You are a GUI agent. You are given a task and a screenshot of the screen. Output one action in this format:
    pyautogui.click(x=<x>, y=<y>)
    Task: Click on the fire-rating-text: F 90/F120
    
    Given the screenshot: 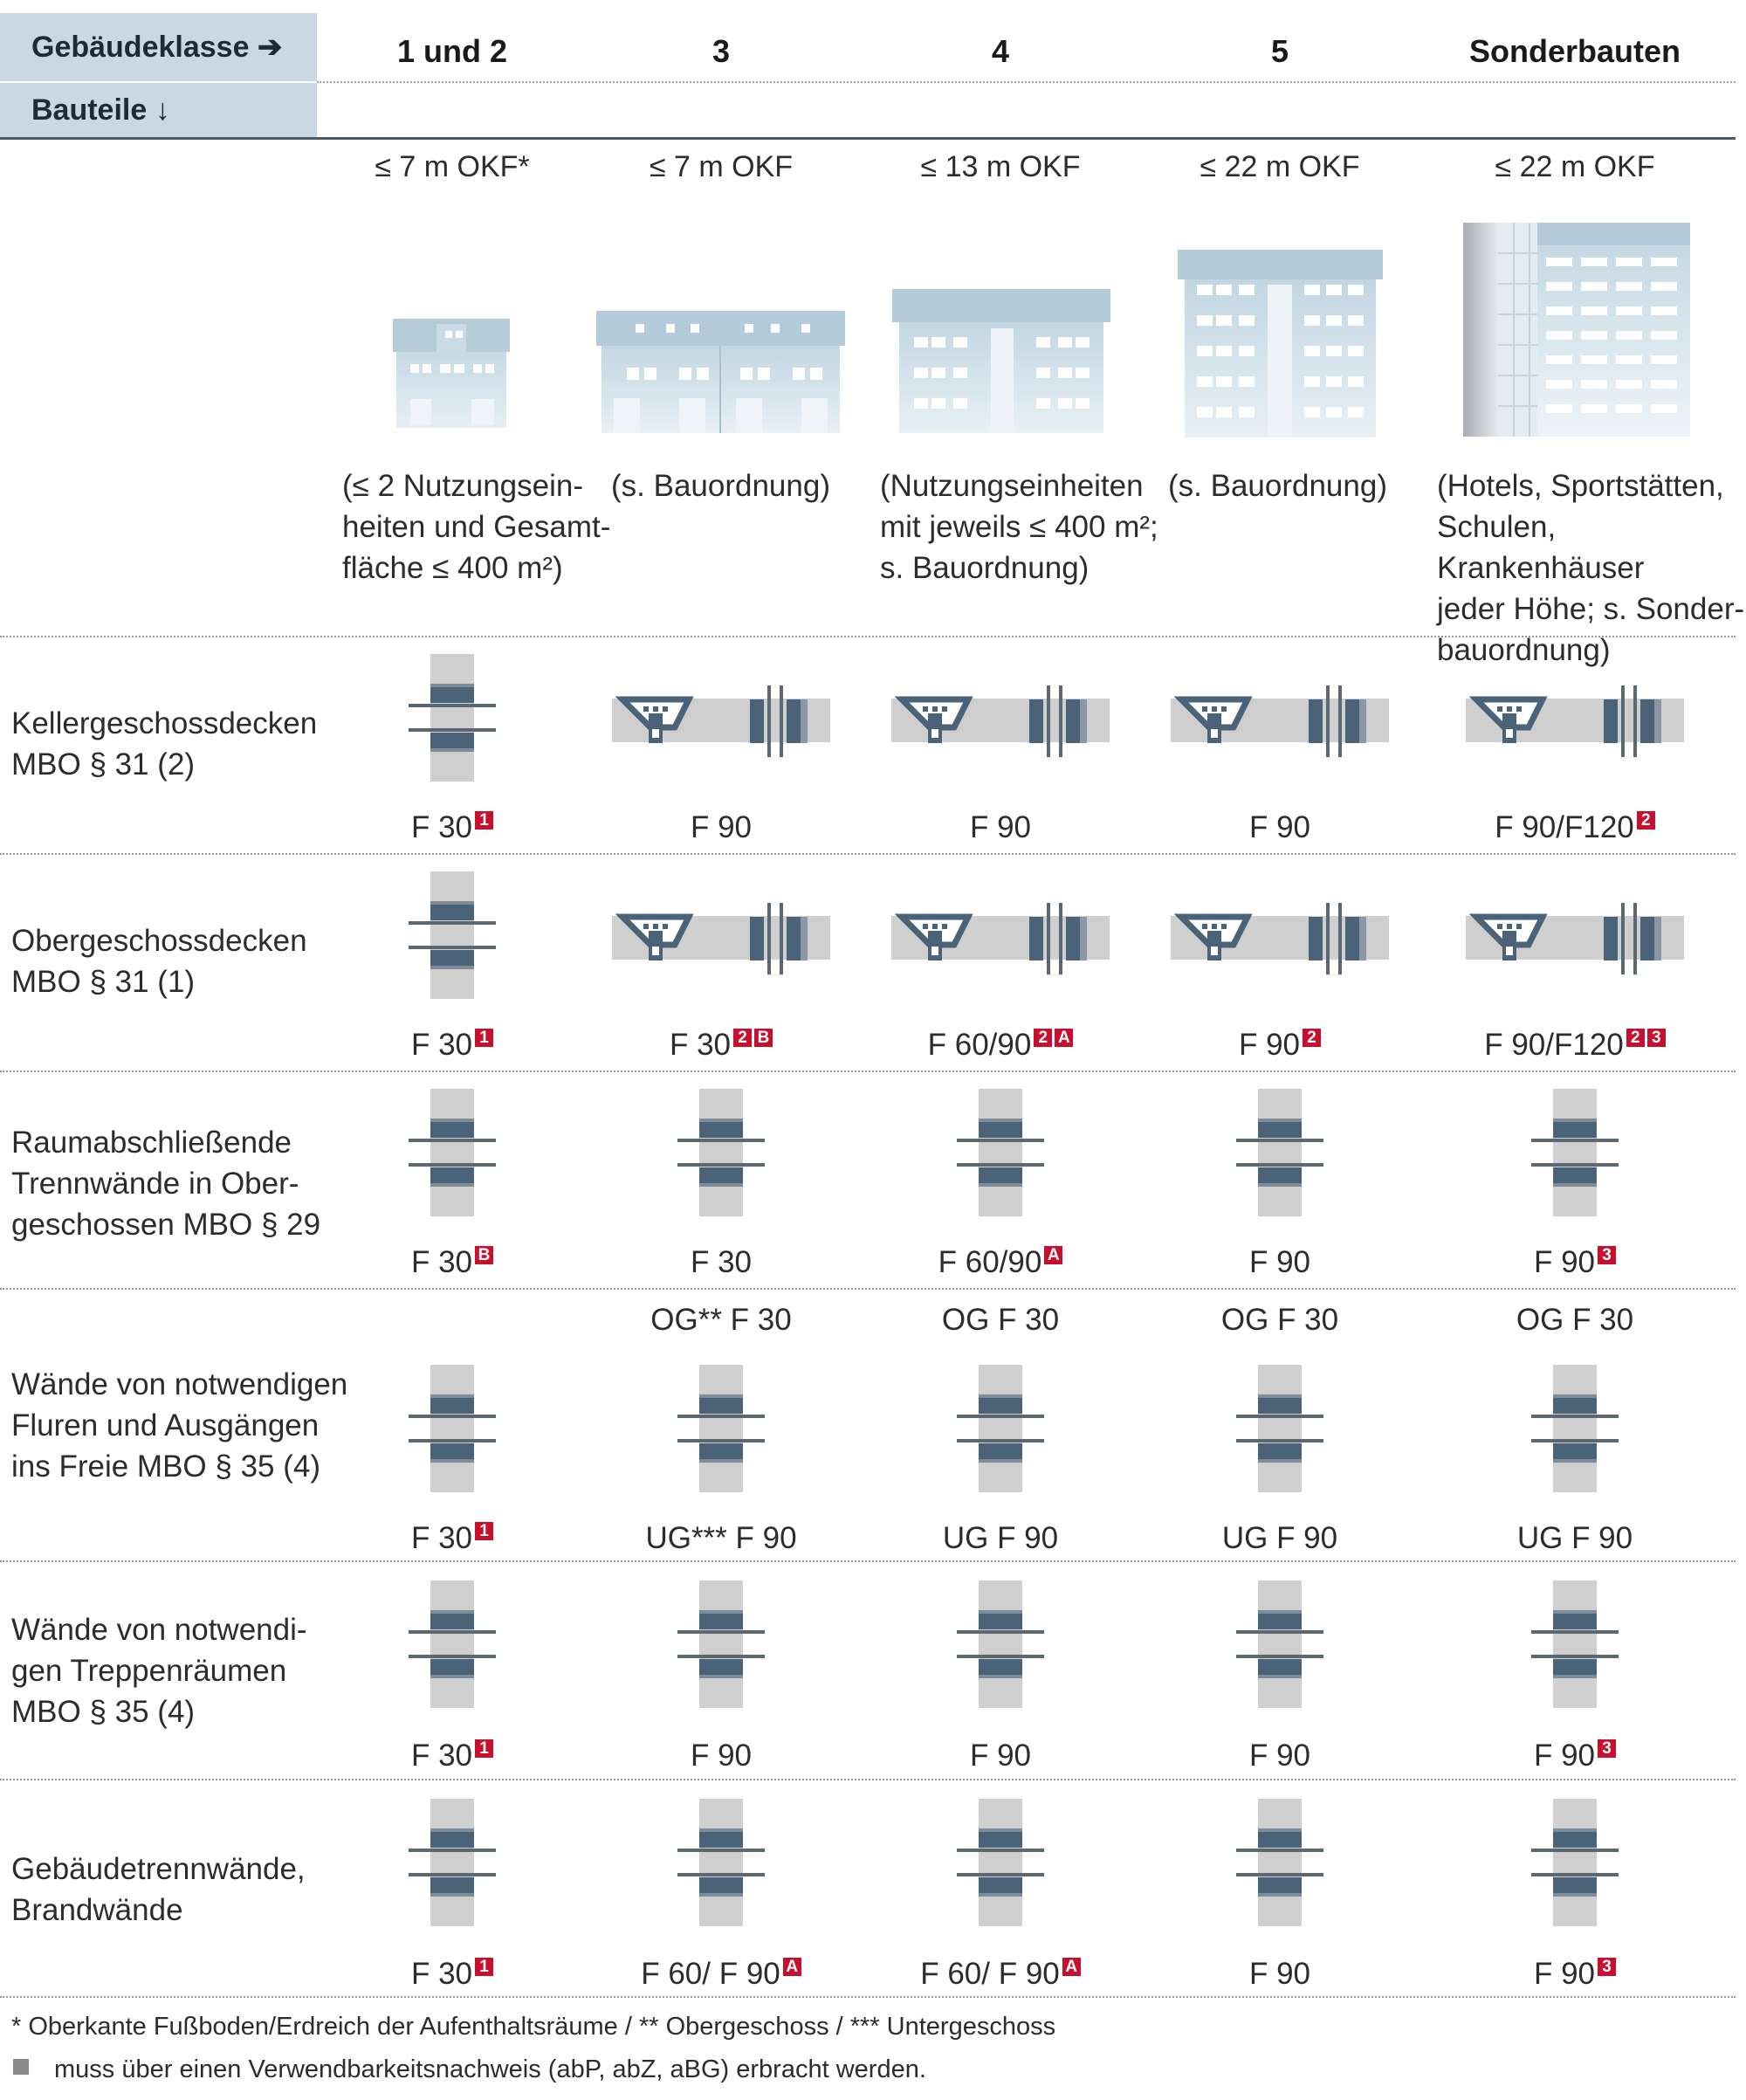 What is the action you would take?
    pyautogui.click(x=1564, y=827)
    